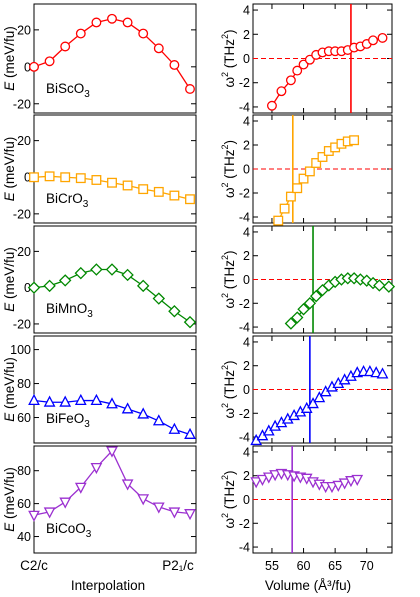  I want to click on x-tick-label: 60, so click(304, 566).